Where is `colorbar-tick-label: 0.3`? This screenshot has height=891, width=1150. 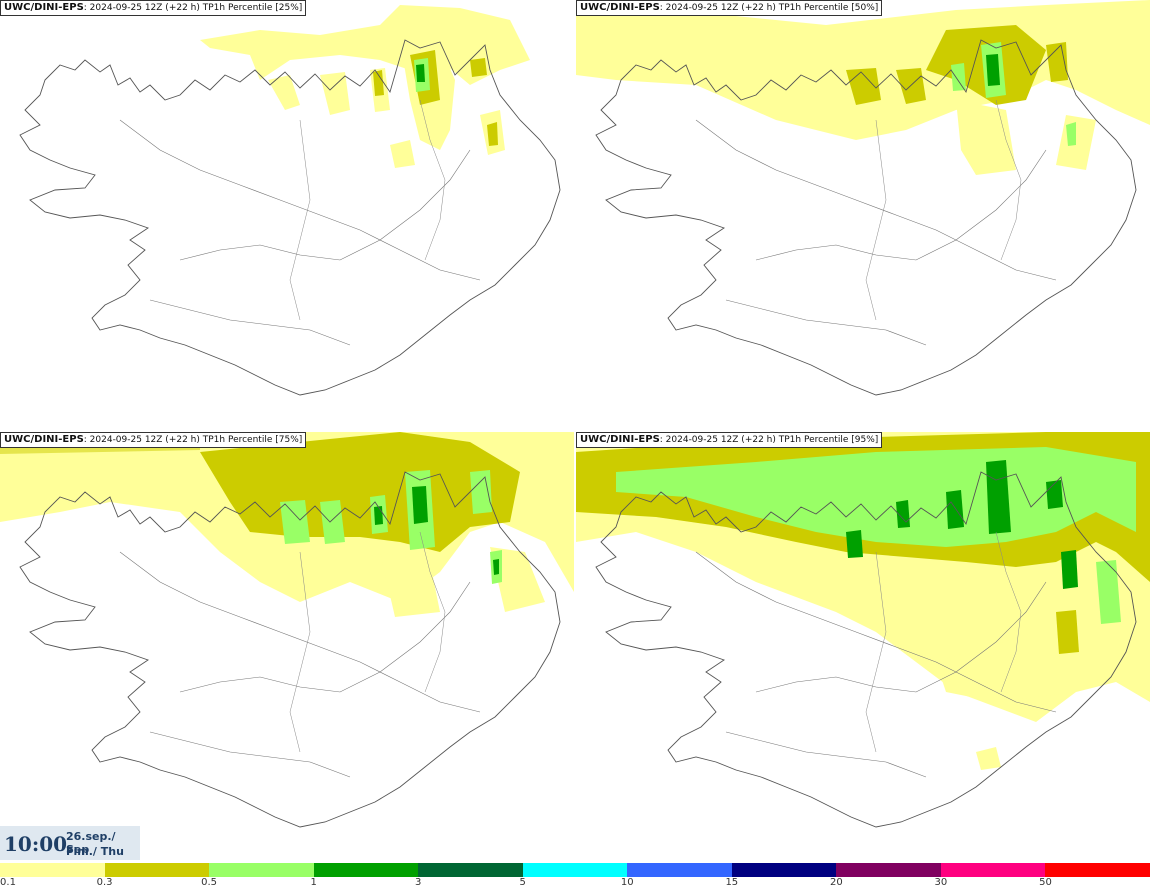 colorbar-tick-label: 0.3 is located at coordinates (104, 882).